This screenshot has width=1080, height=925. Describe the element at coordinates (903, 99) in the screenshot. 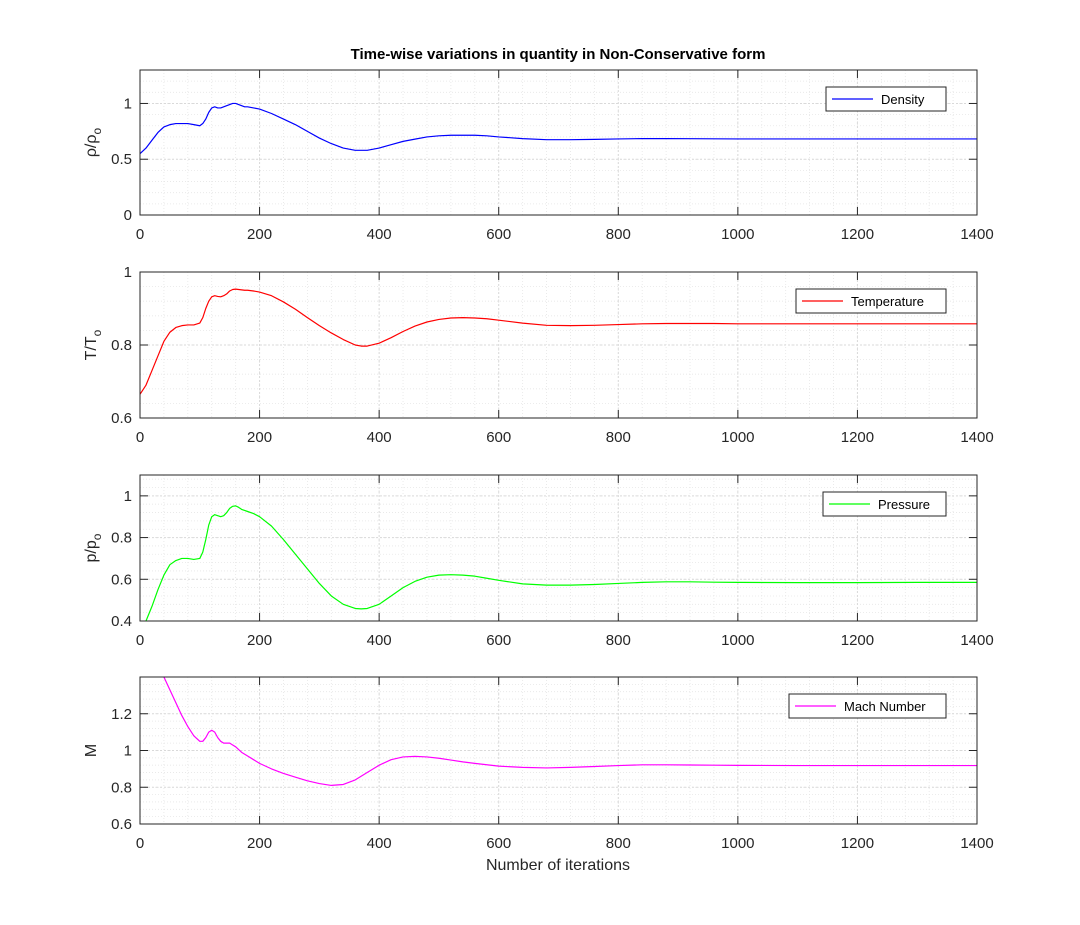

I see `legend-label: Density` at that location.